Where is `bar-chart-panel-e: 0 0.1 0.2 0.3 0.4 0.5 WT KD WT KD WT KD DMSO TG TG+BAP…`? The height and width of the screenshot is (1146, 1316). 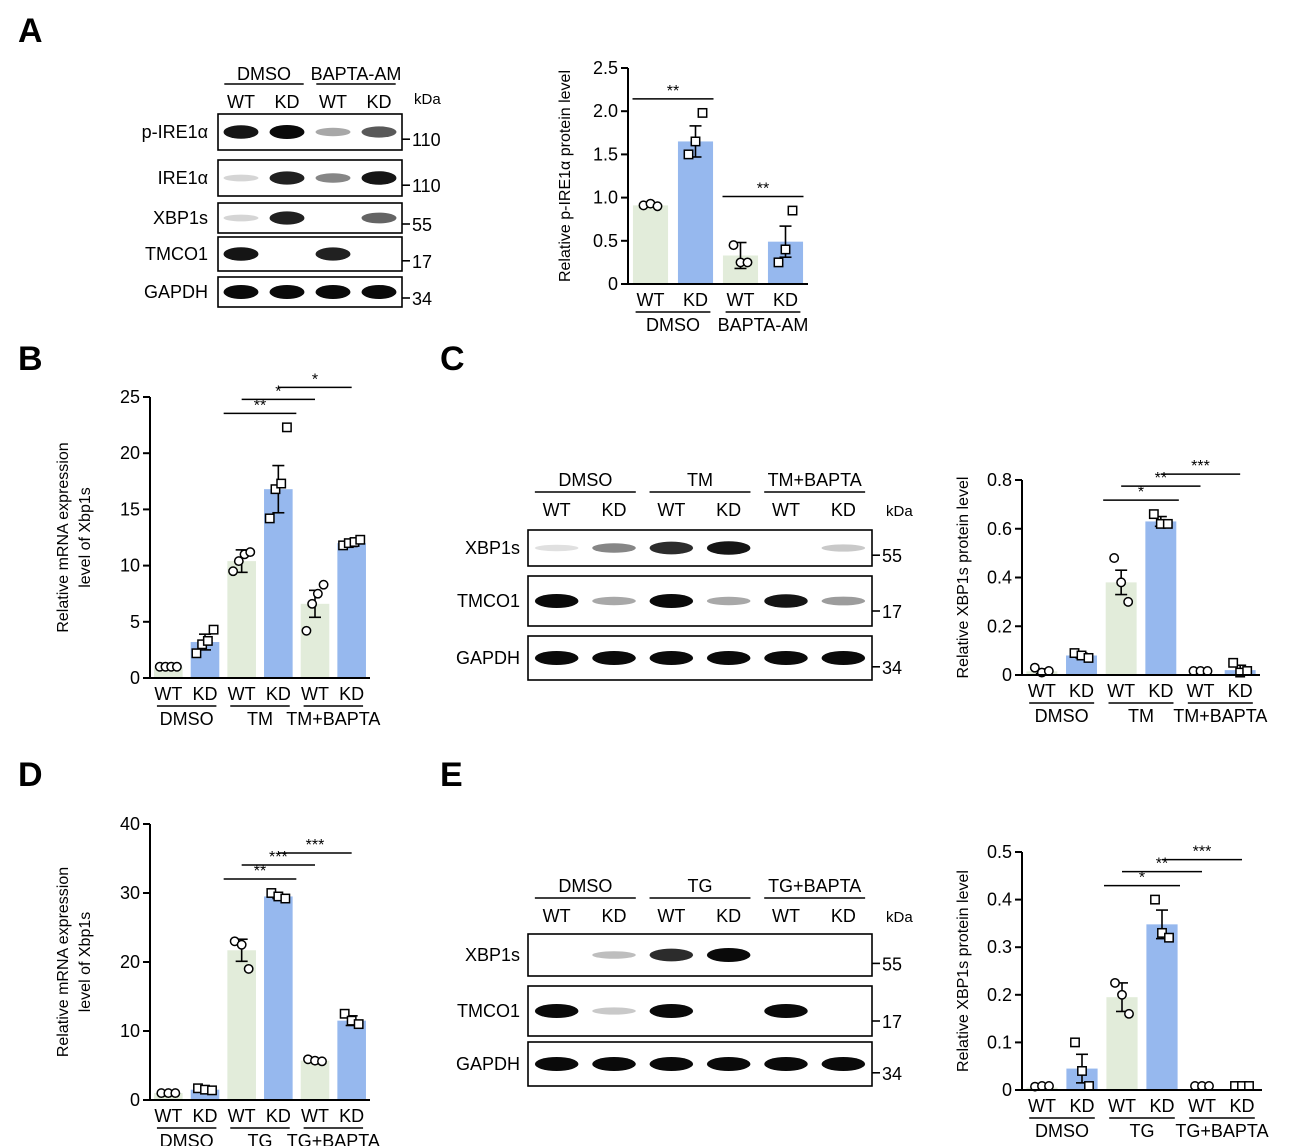
bar-chart-panel-e: 0 0.1 0.2 0.3 0.4 0.5 WT KD WT KD WT KD DMSO TG TG+BAP… is located at coordinates (1112, 991).